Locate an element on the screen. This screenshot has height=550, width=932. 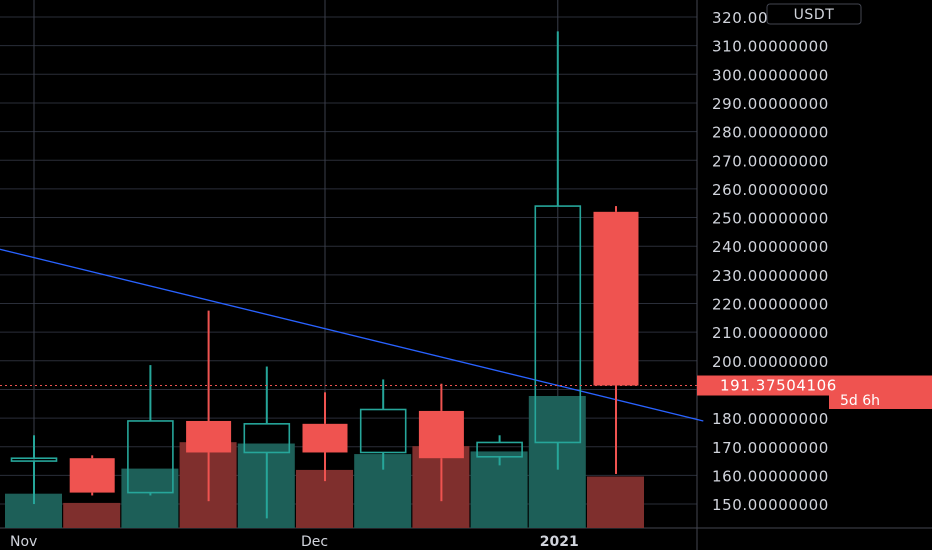
price-axis-label: 220.00000000 is located at coordinates (770, 305).